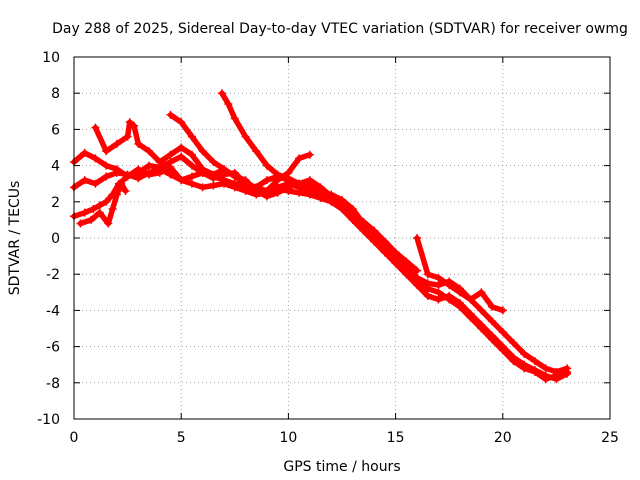 Image resolution: width=640 pixels, height=480 pixels. I want to click on x-tick-label: 0, so click(74, 438).